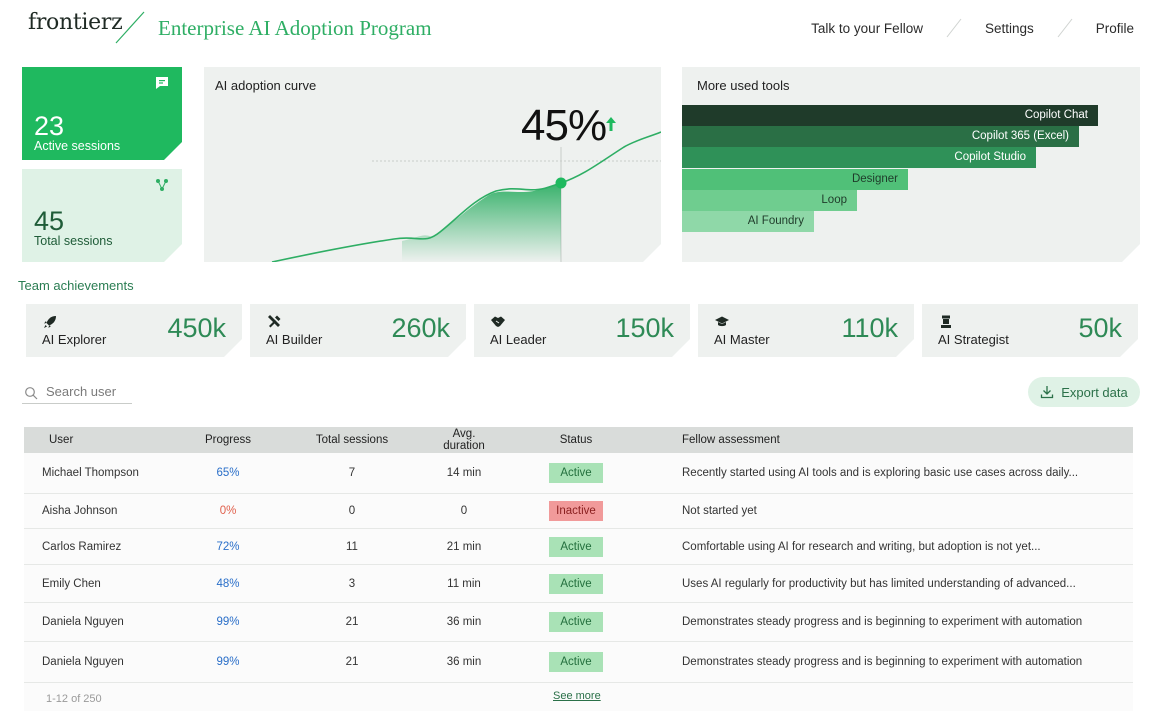  I want to click on header-progress: Progress, so click(228, 440).